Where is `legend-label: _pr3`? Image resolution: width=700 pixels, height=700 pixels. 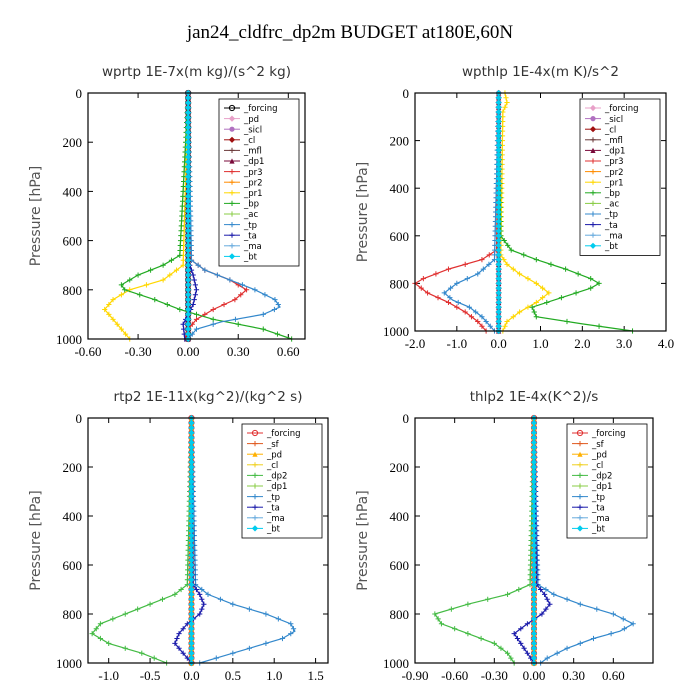
legend-label: _pr3 is located at coordinates (253, 173).